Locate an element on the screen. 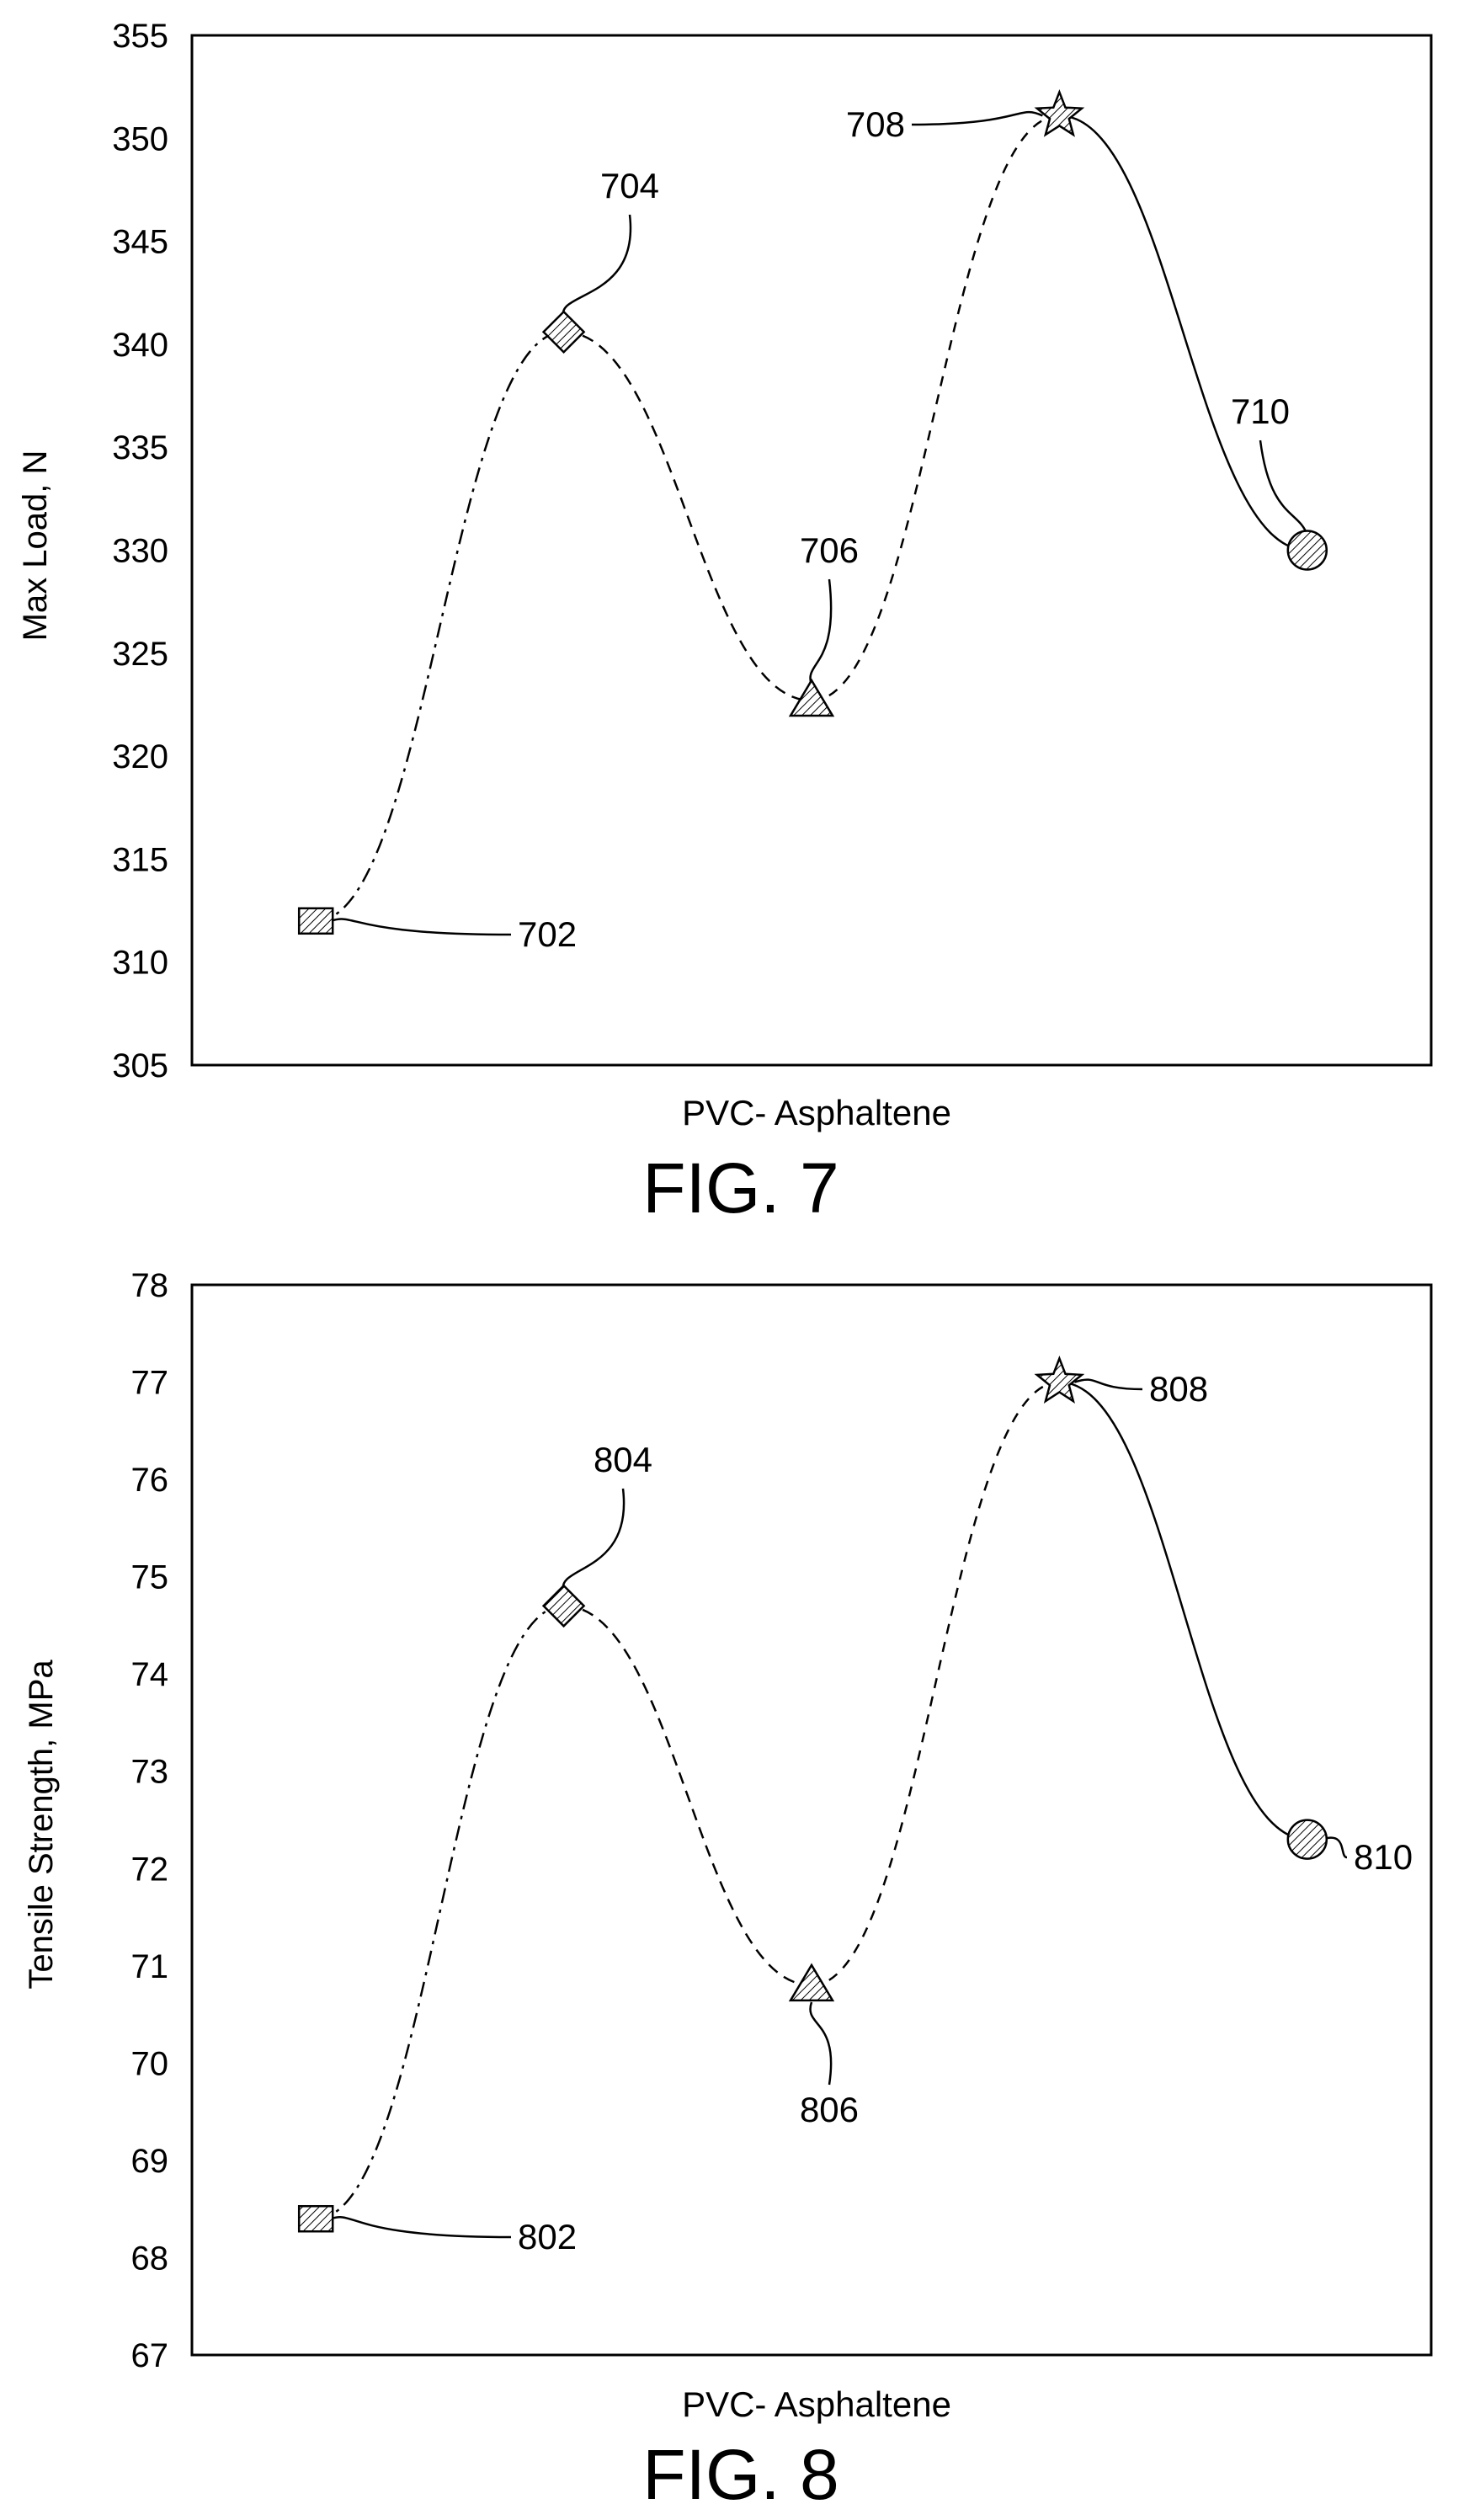 Image resolution: width=1464 pixels, height=2520 pixels. reference-numeral-810: 810 is located at coordinates (1383, 1857).